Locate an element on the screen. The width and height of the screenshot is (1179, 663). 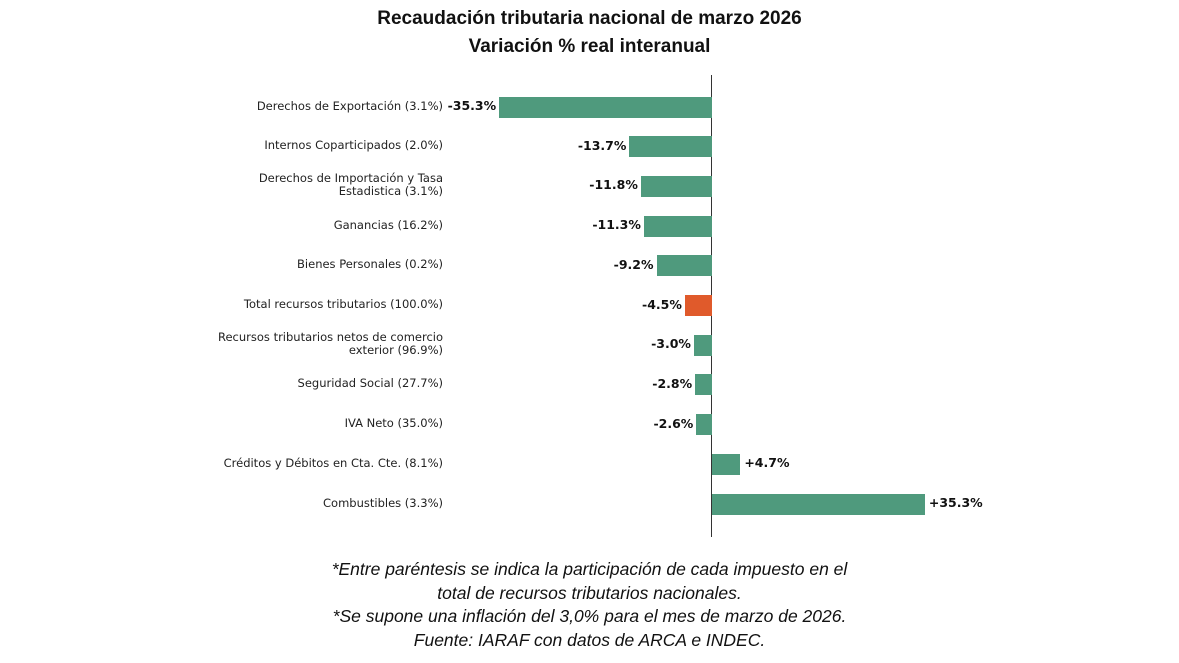
data-label: -4.5% is located at coordinates (662, 304).